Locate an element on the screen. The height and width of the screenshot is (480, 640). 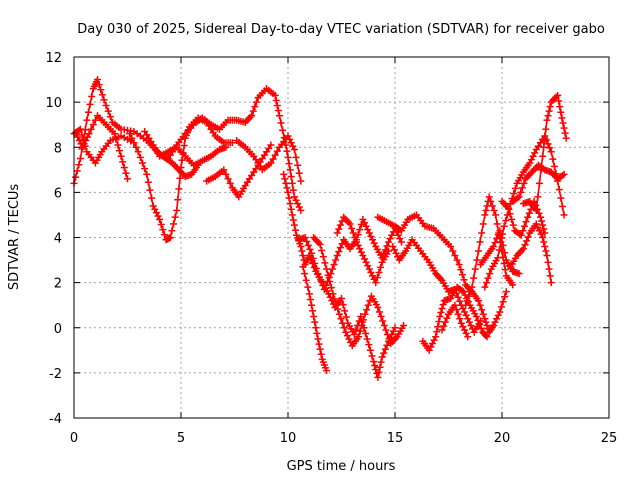
x-axis-label: GPS time / hours is located at coordinates (341, 466).